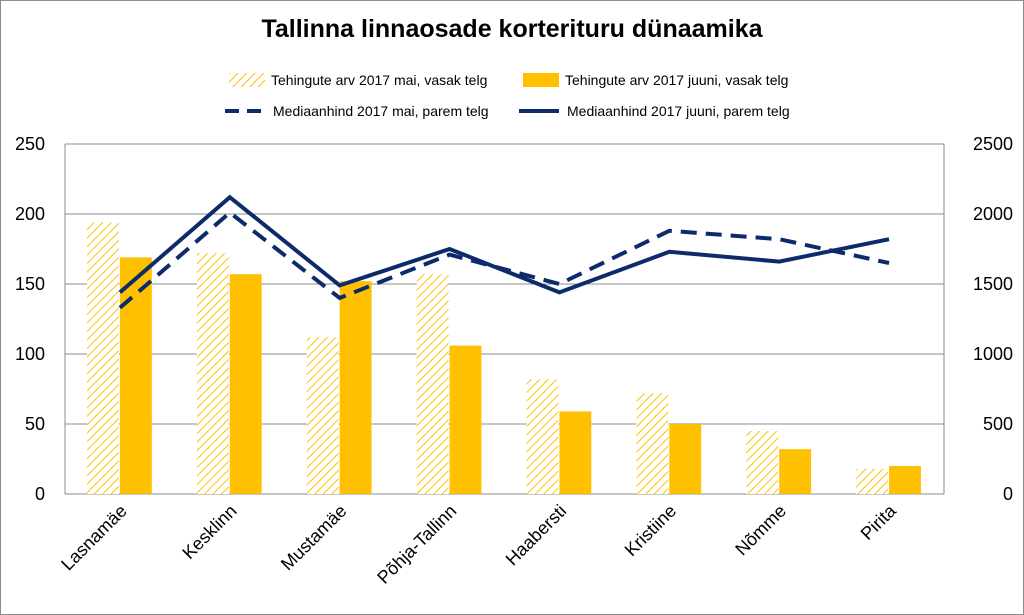 Image resolution: width=1024 pixels, height=615 pixels. I want to click on category-label: Kesklinn, so click(209, 532).